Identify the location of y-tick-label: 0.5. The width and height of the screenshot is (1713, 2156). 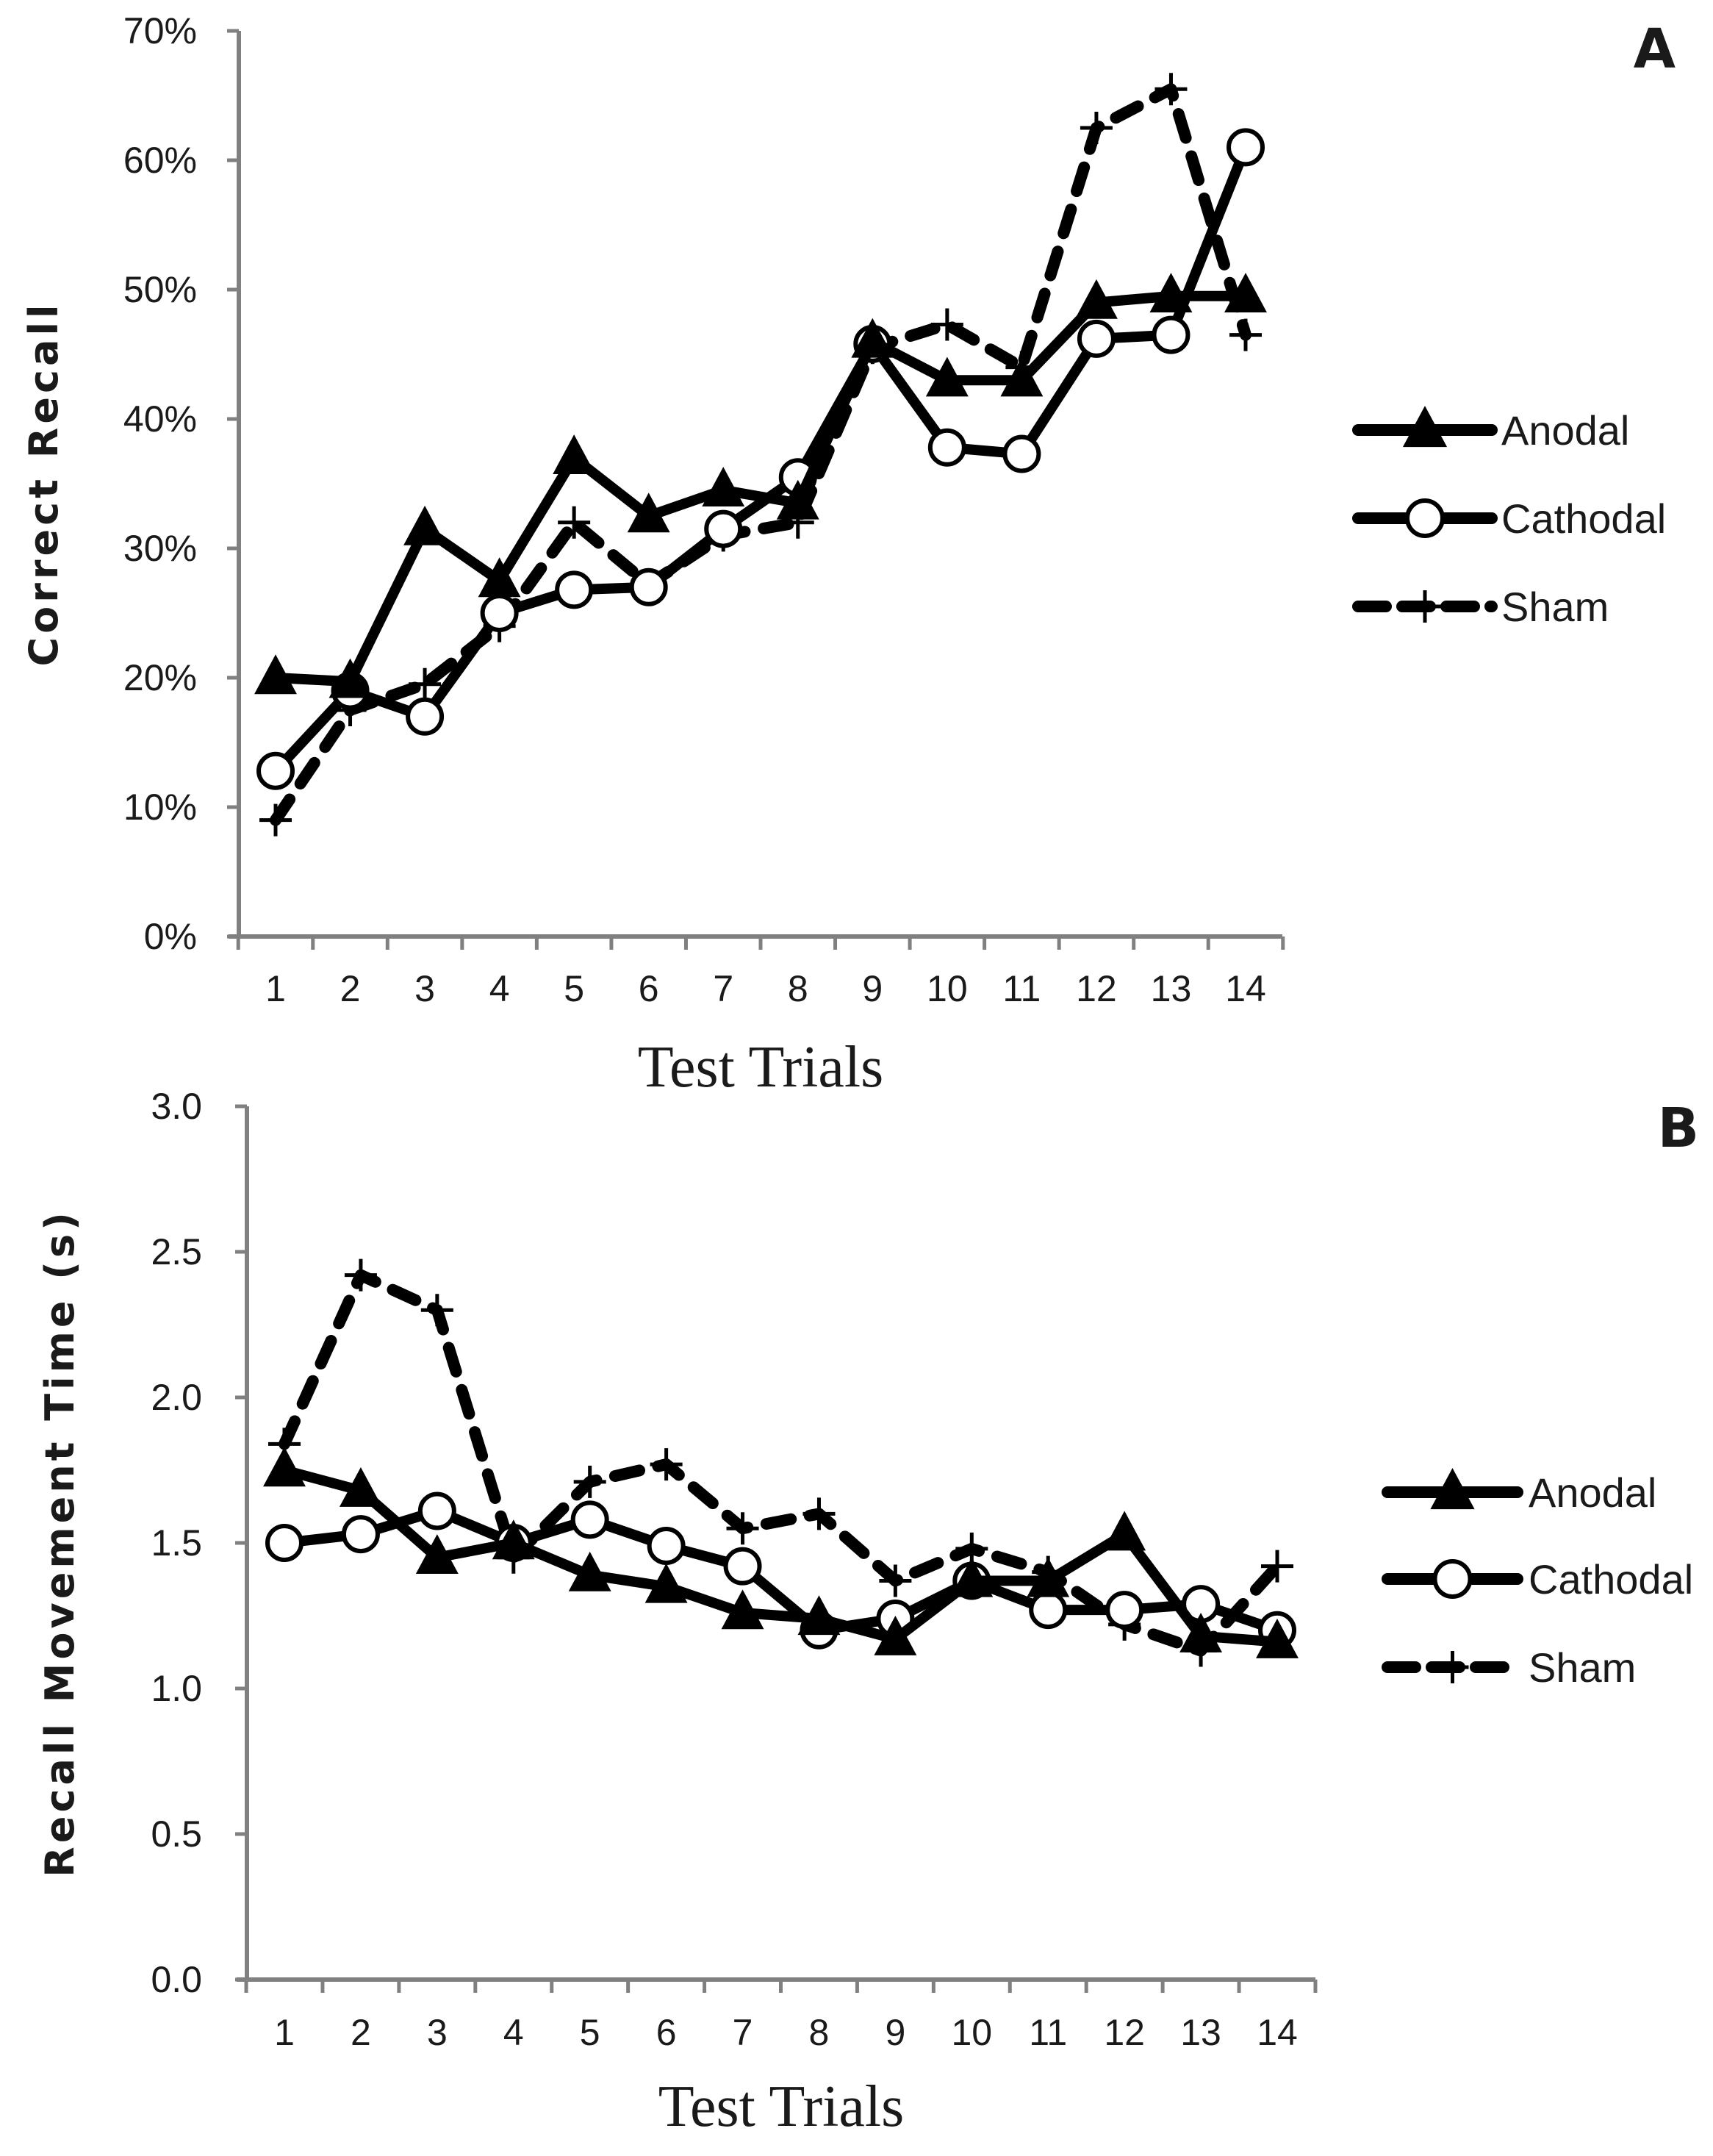
(176, 1834).